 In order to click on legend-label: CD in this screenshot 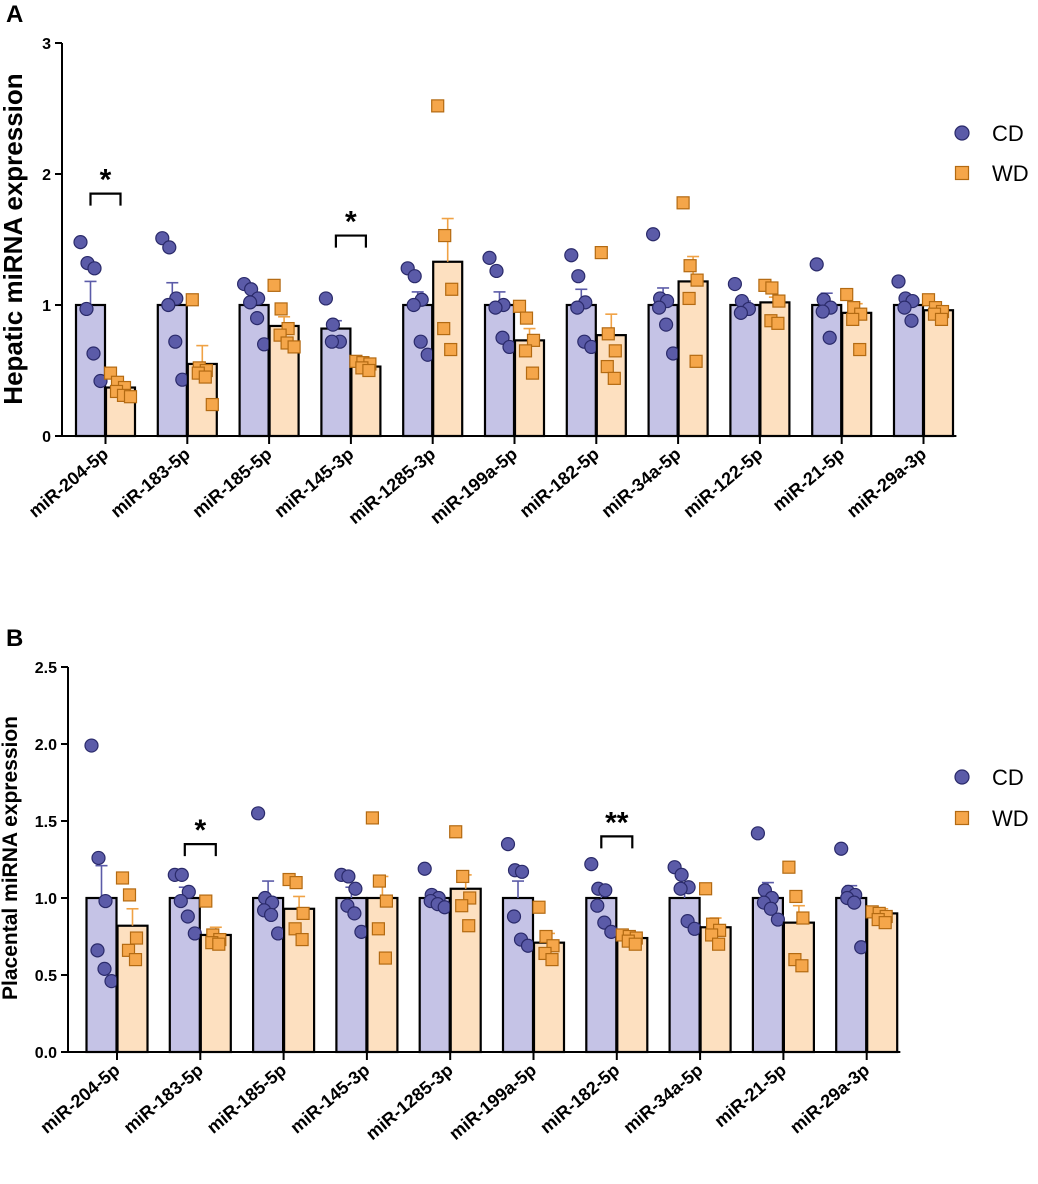, I will do `click(1008, 133)`.